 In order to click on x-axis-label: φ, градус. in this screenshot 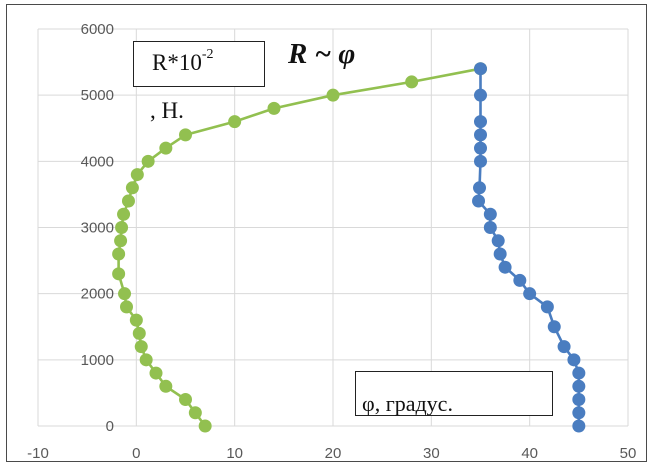, I will do `click(407, 403)`.